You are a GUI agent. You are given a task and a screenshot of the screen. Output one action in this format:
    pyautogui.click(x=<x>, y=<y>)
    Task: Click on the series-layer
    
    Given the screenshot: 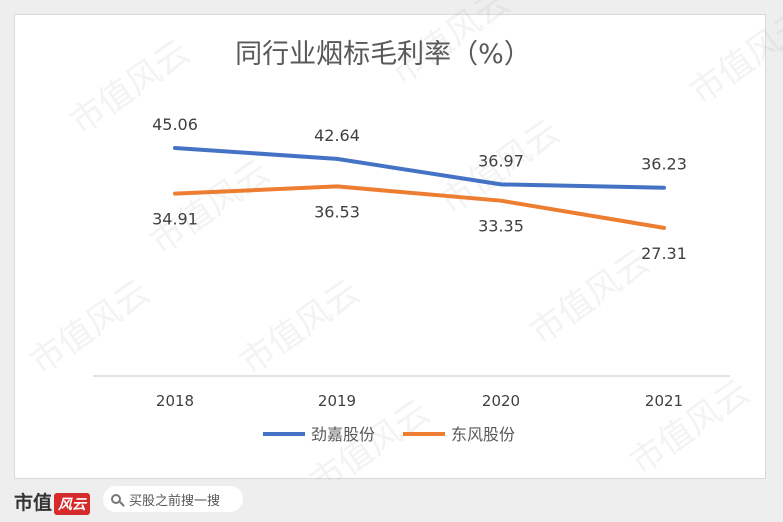 What is the action you would take?
    pyautogui.click(x=419, y=188)
    